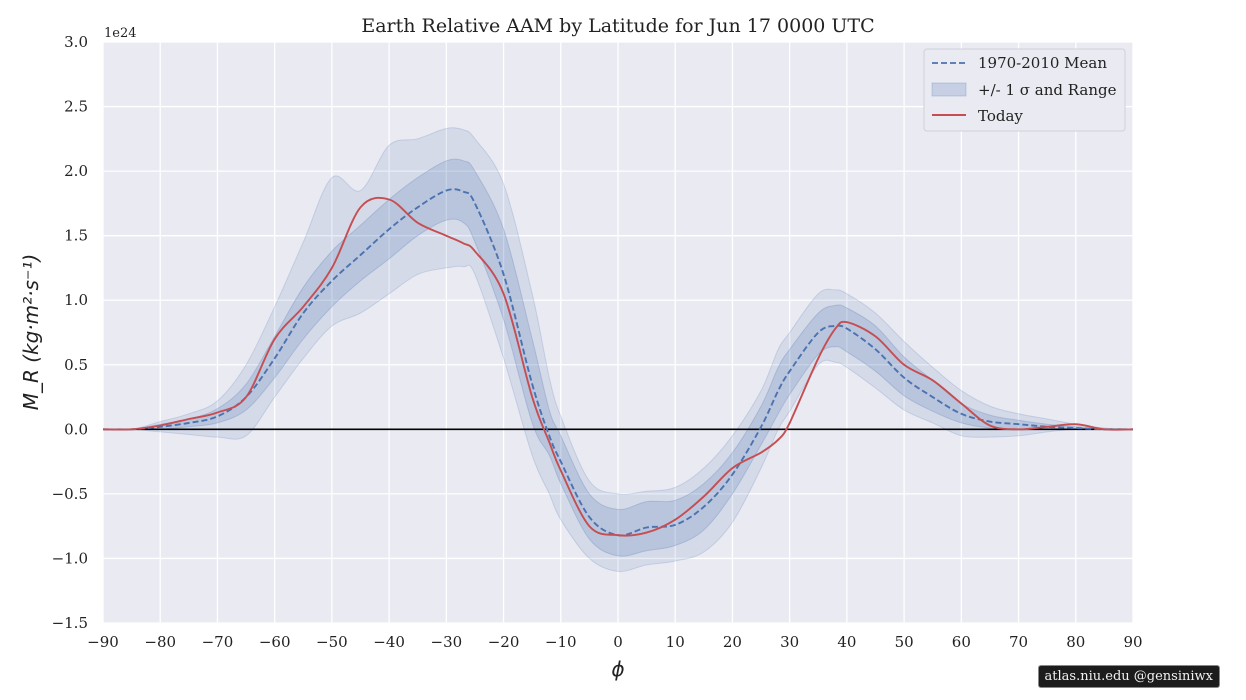 The image size is (1246, 700). I want to click on x-tick-label: −80, so click(160, 642).